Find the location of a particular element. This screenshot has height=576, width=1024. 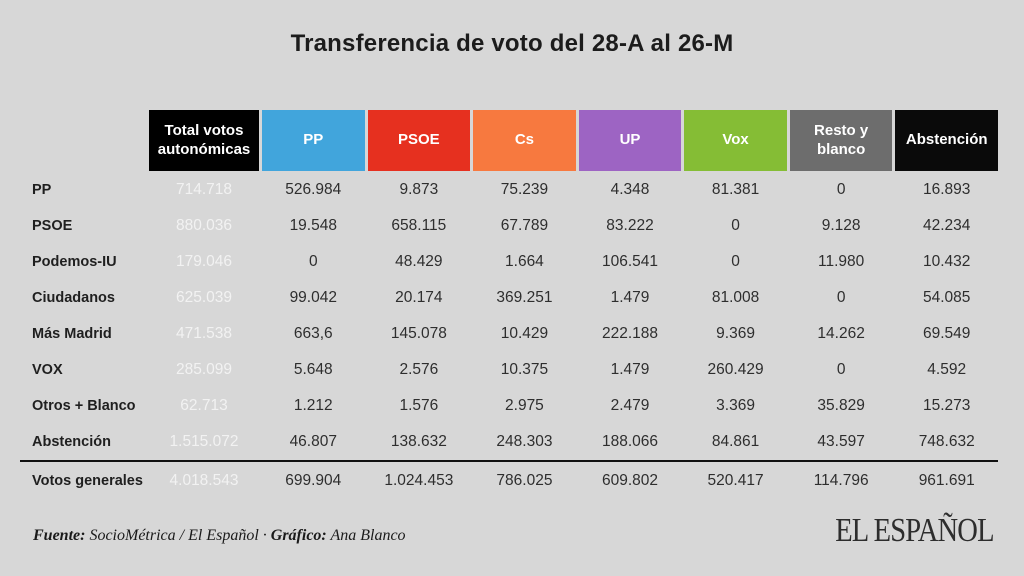

table-cell: 20.174 is located at coordinates (419, 297).